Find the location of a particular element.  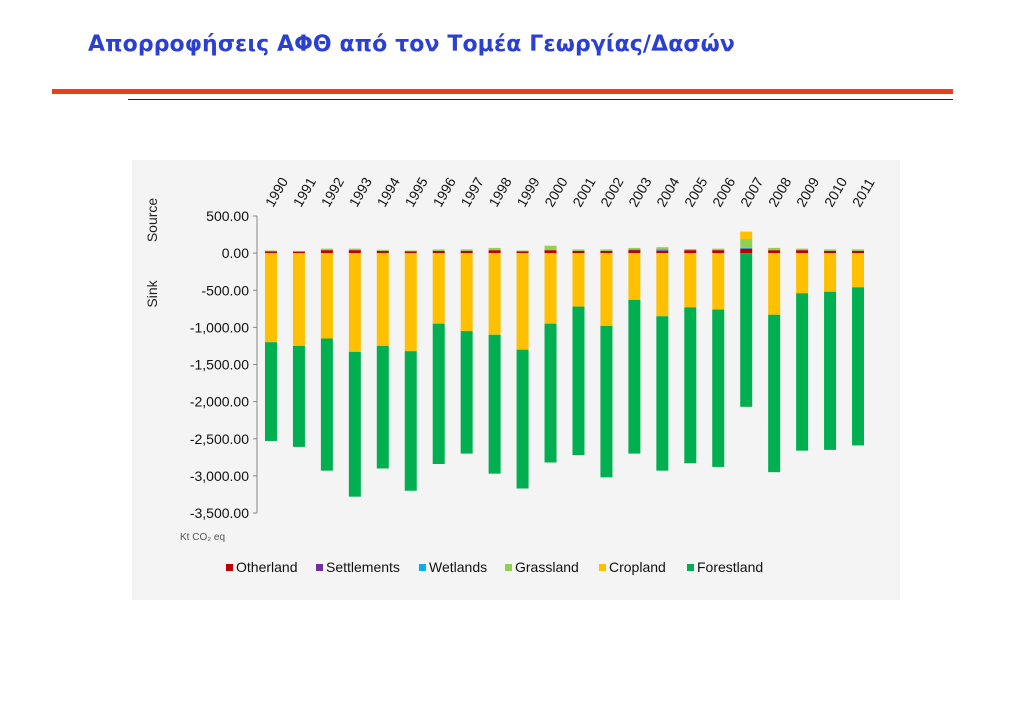

x-tick-label: 1990 is located at coordinates (277, 191).